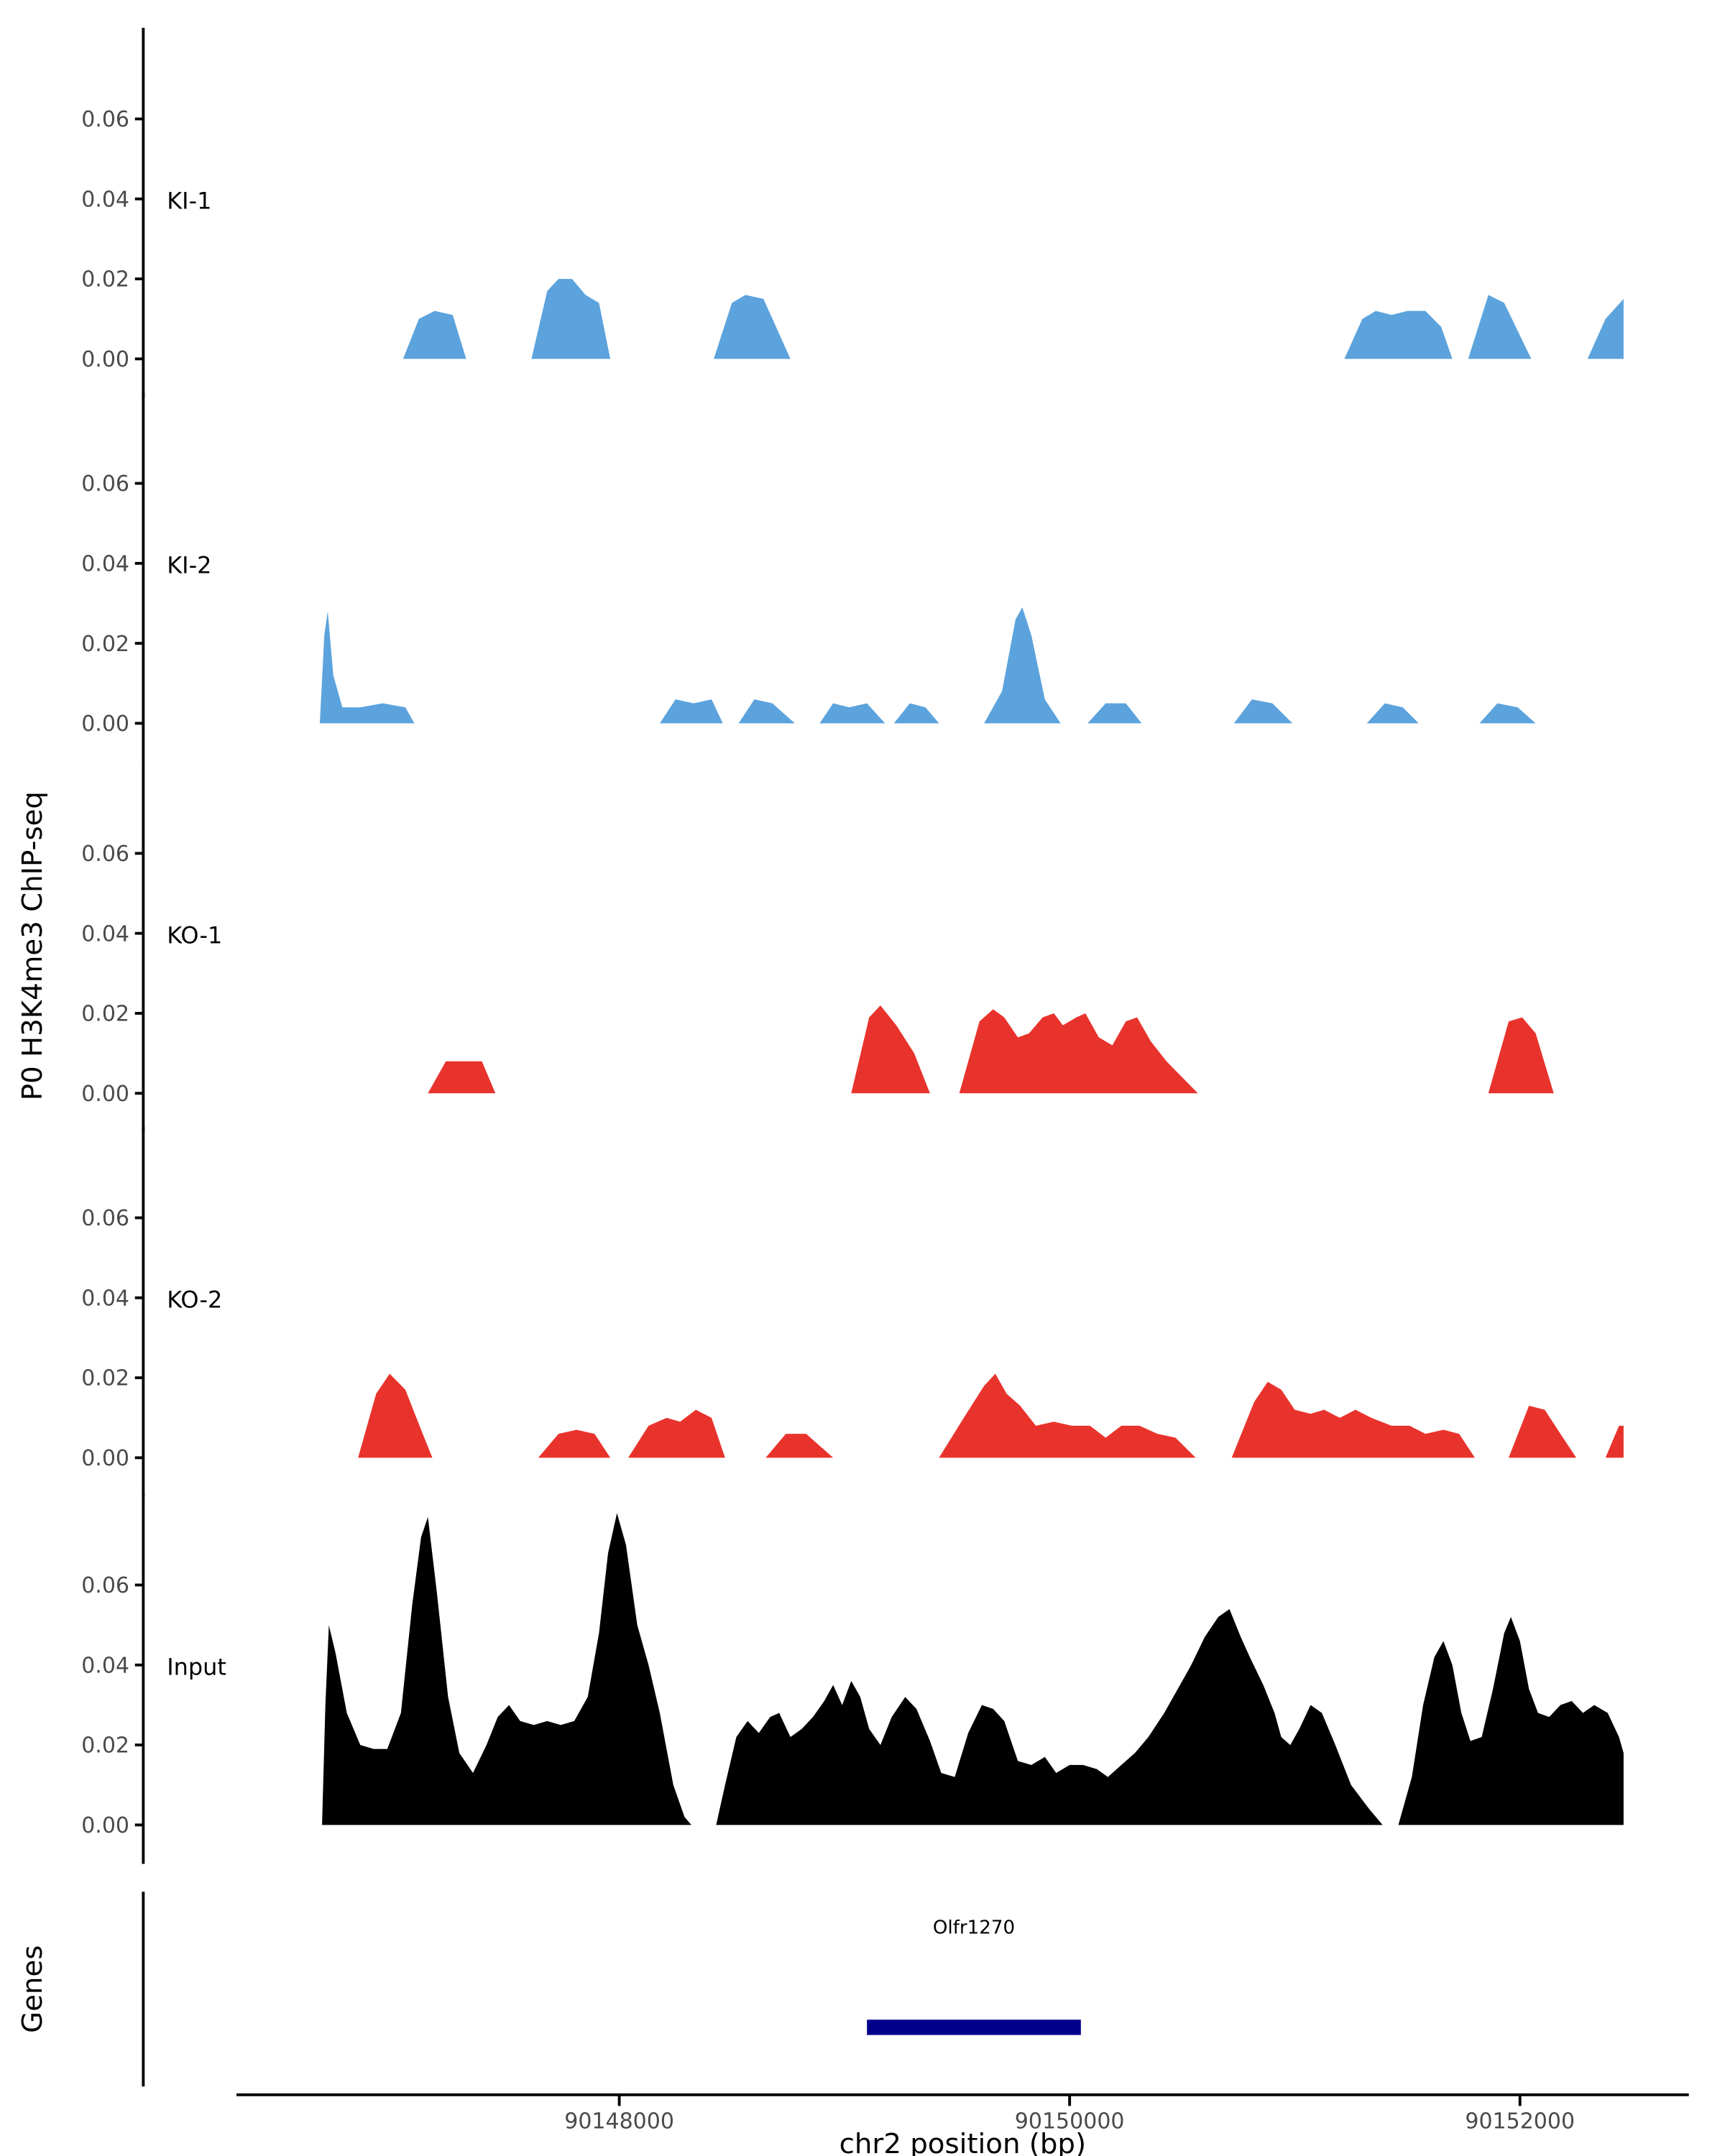 Image resolution: width=1725 pixels, height=2156 pixels. What do you see at coordinates (808, 577) in the screenshot?
I see `track-ki-2: 0.00 0.02 0.04 0.06 KI-2` at bounding box center [808, 577].